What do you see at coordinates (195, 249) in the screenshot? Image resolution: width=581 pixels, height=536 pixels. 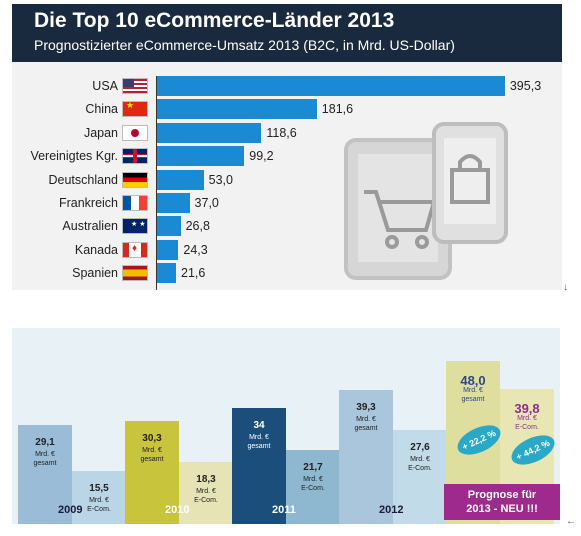 I see `value-label: 24,3` at bounding box center [195, 249].